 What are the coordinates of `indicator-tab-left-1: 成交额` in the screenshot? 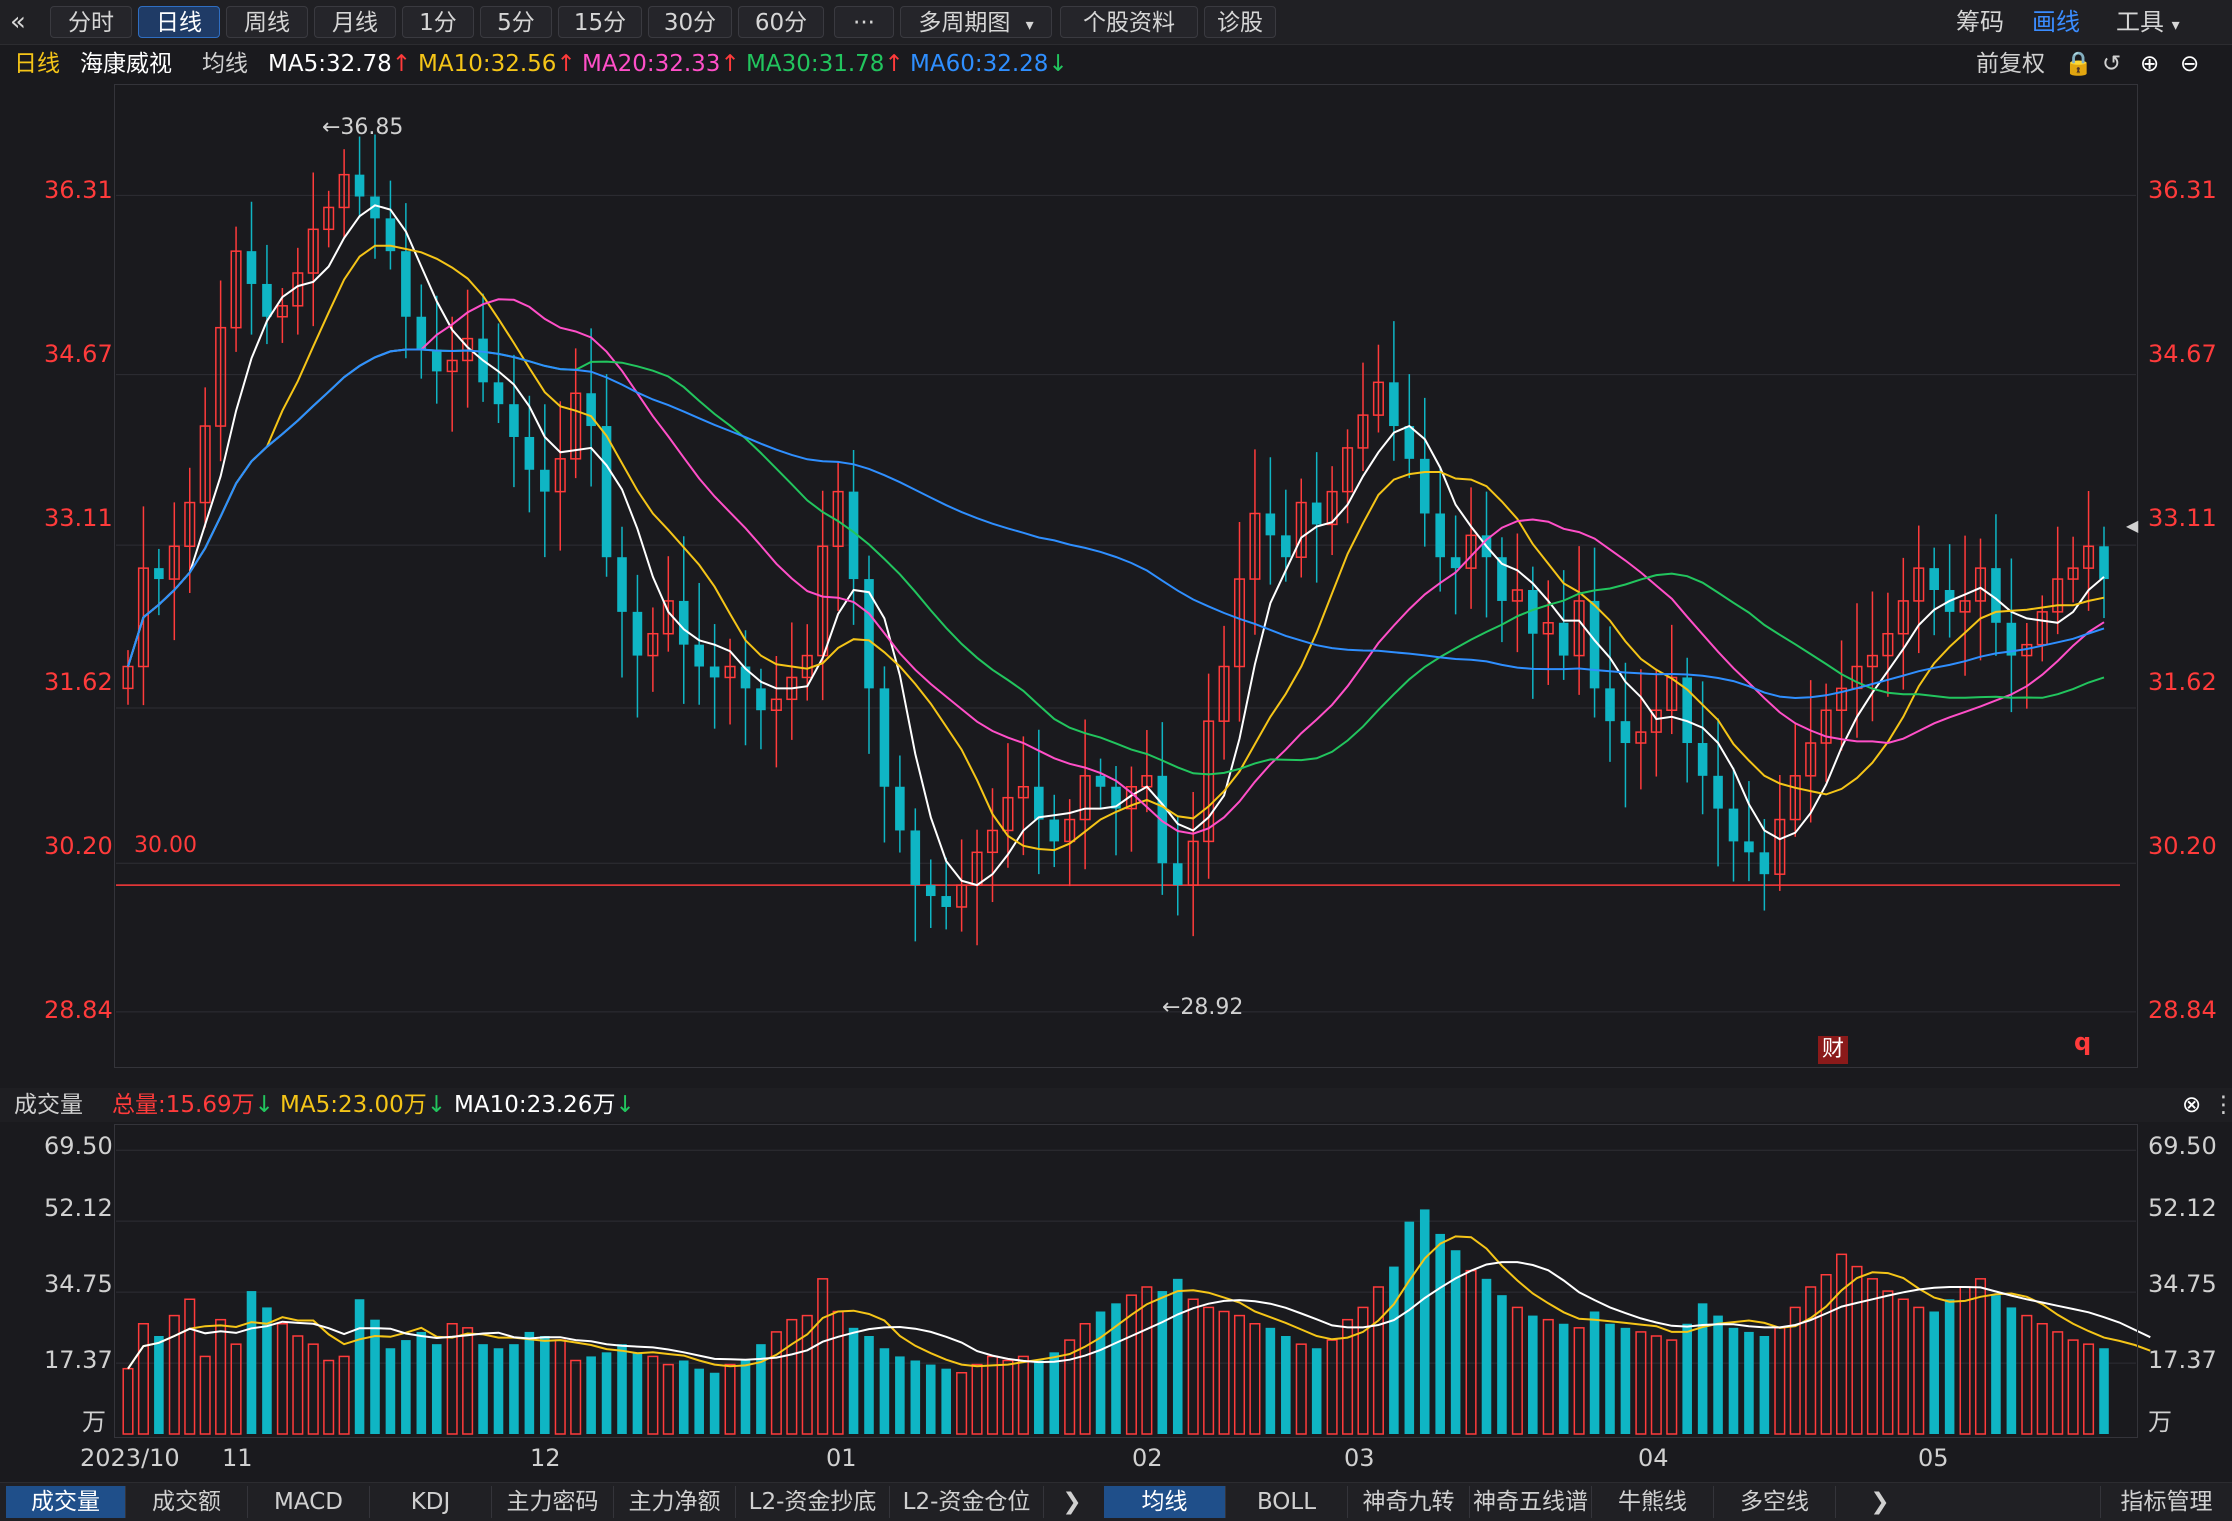 It's located at (187, 1502).